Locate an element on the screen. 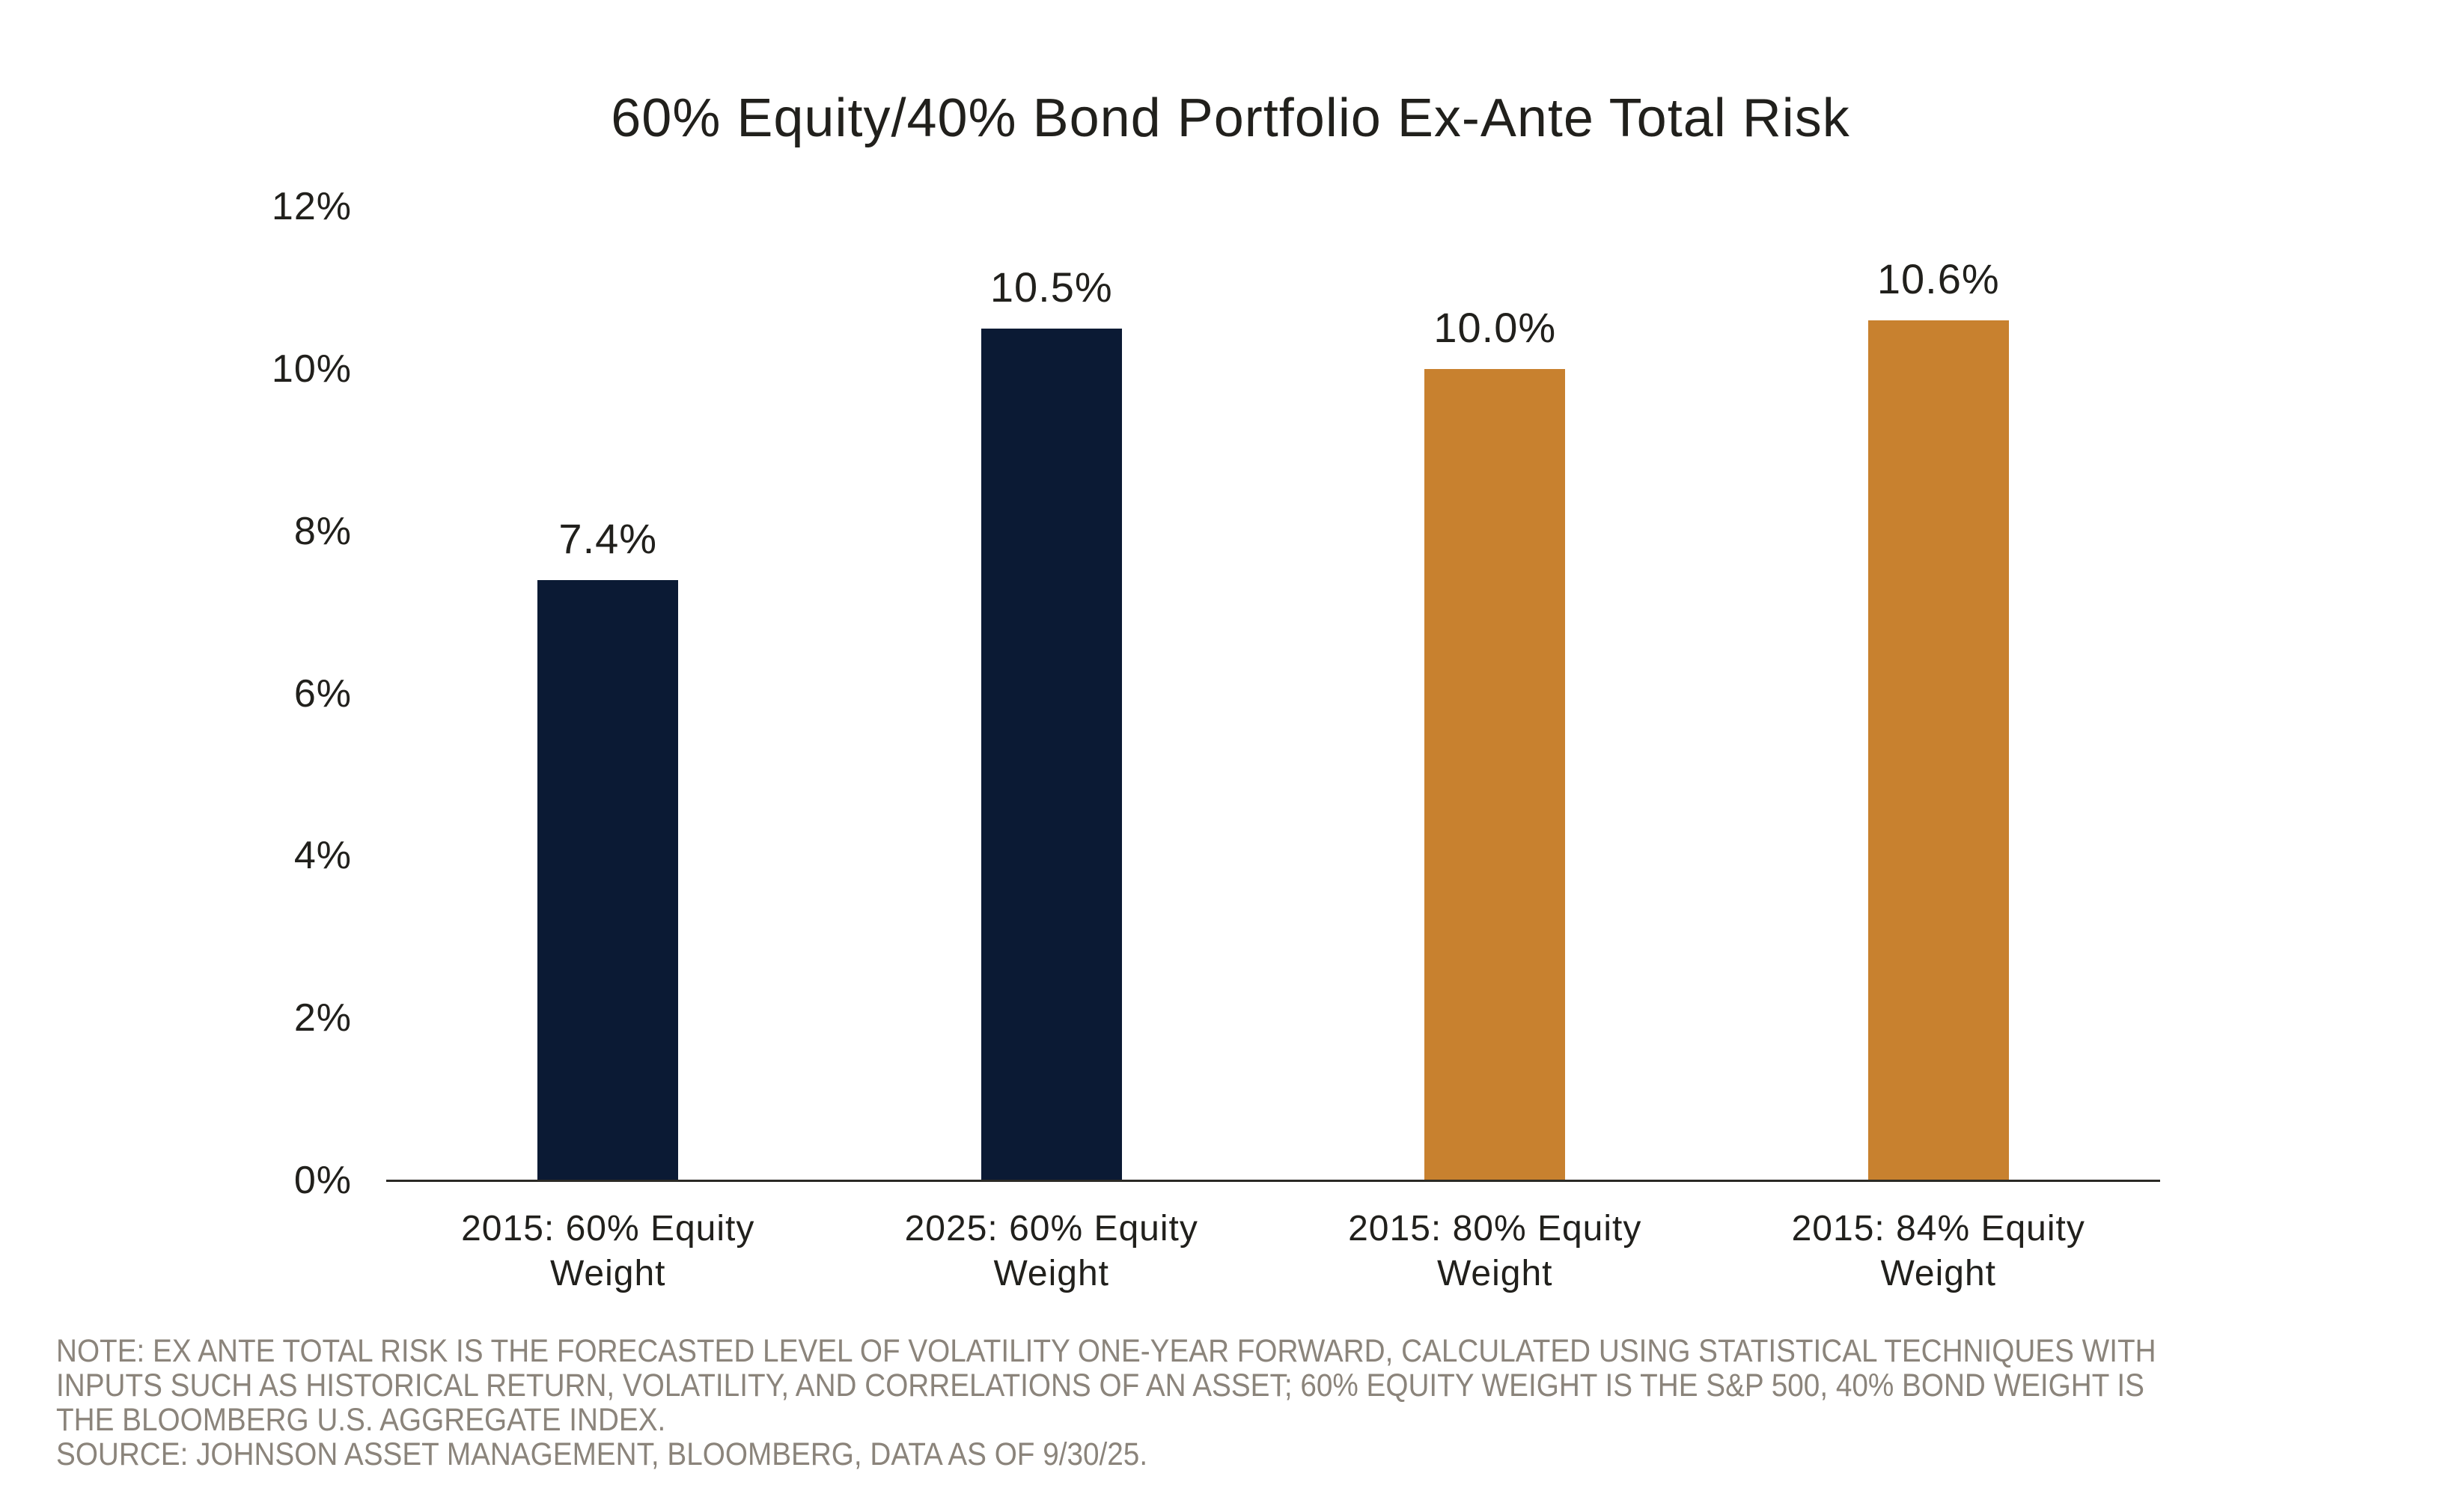 The height and width of the screenshot is (1512, 2461). y-tick-label: 8% is located at coordinates (322, 531).